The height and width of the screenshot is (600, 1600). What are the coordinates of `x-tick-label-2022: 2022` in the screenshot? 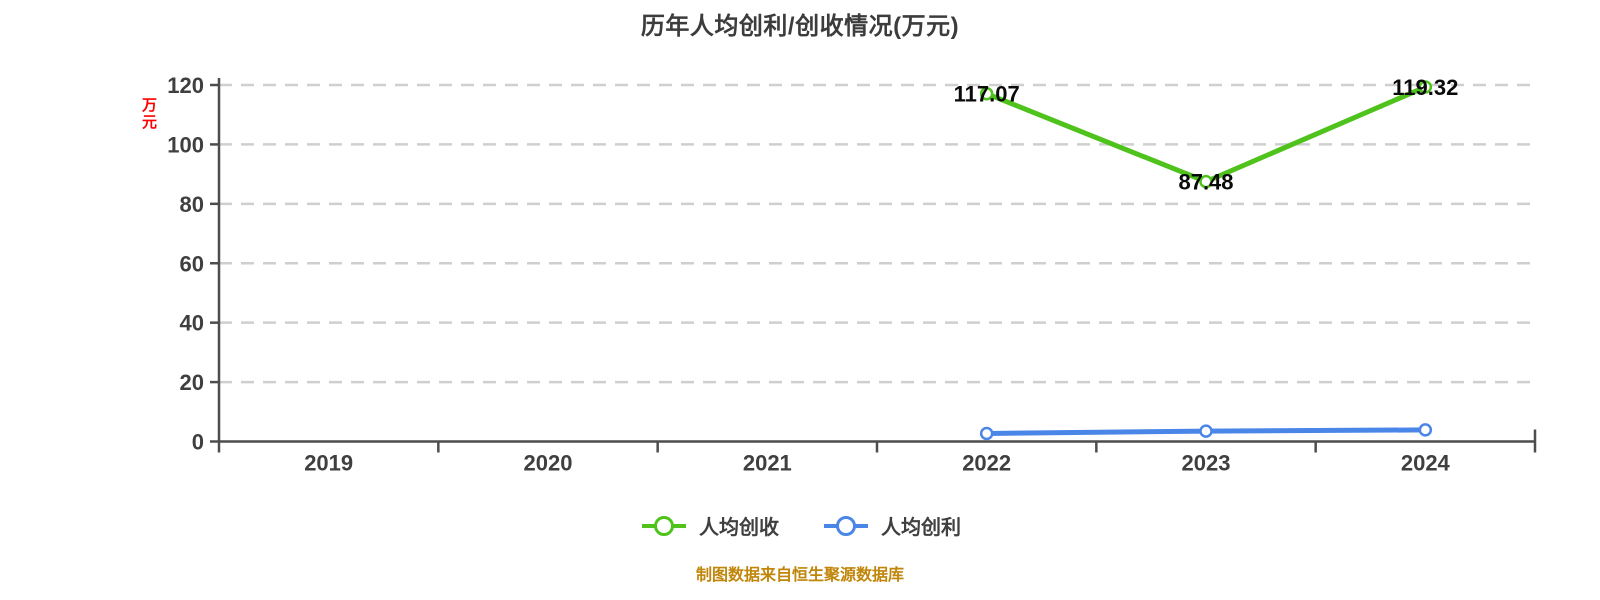 It's located at (986, 463).